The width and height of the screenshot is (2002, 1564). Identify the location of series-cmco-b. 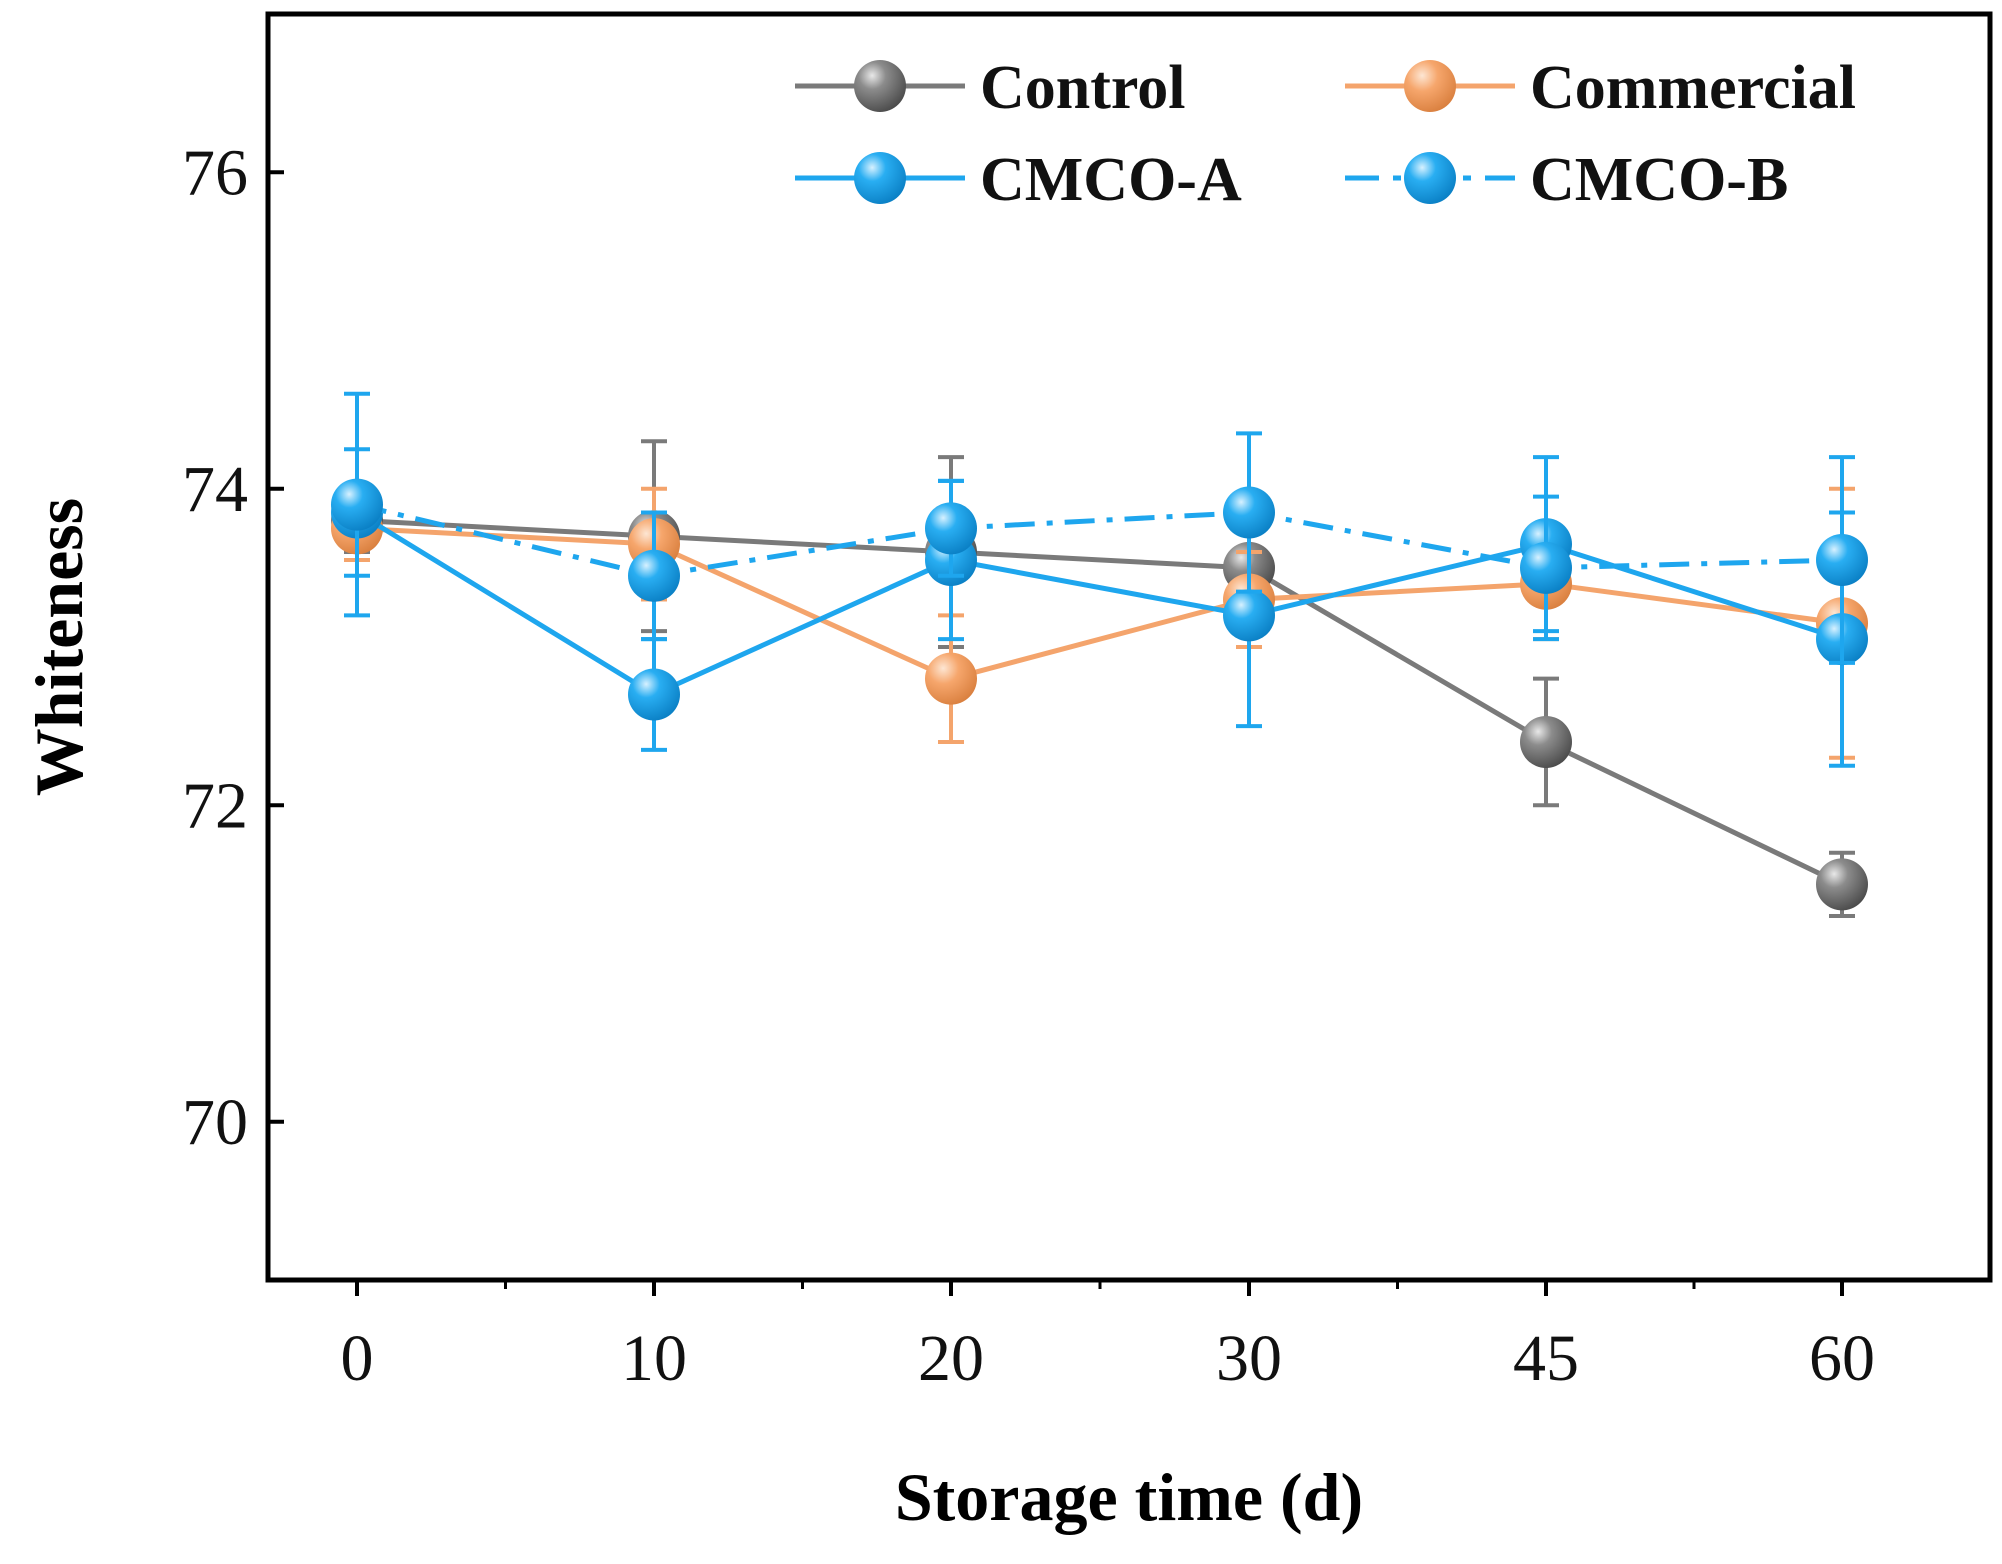
(1099, 528).